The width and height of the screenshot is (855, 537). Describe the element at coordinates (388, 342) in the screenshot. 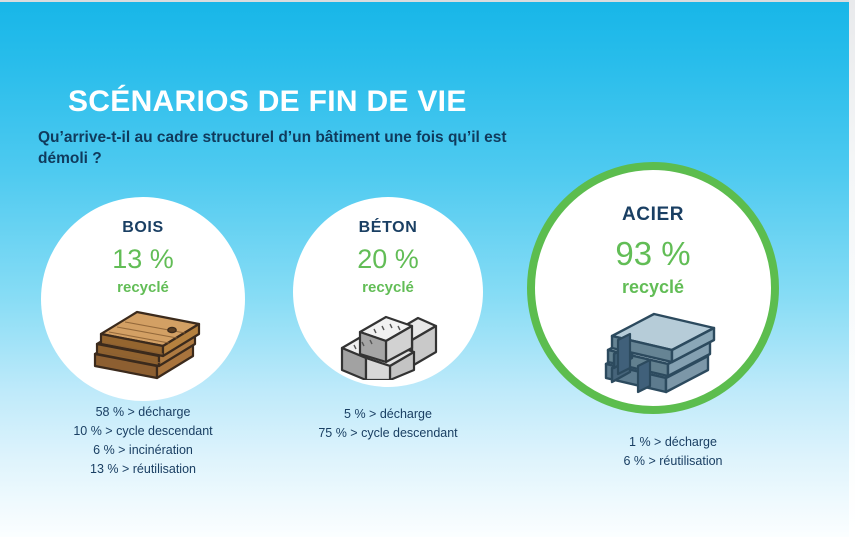

I see `concrete-blocks-icon` at that location.